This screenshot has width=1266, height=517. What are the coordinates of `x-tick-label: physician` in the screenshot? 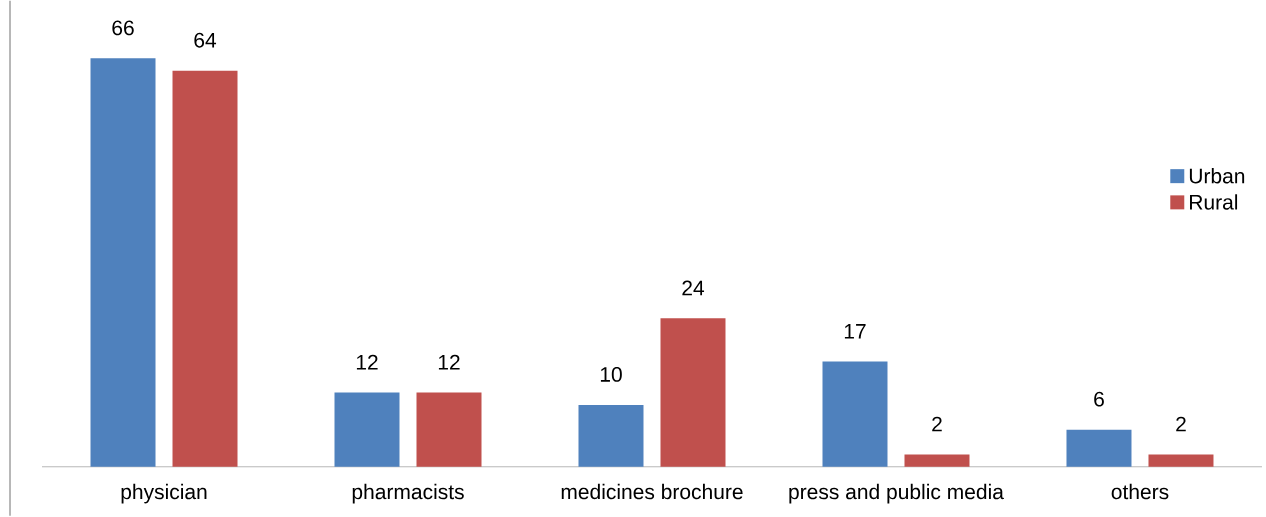 It's located at (164, 494).